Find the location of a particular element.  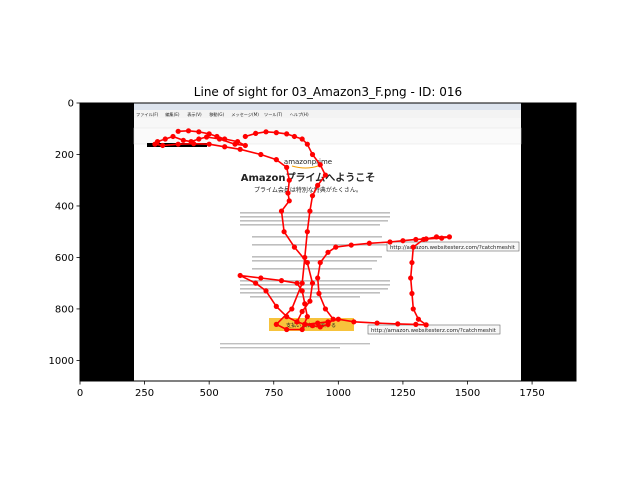

x-tick-label: 750 is located at coordinates (273, 393).